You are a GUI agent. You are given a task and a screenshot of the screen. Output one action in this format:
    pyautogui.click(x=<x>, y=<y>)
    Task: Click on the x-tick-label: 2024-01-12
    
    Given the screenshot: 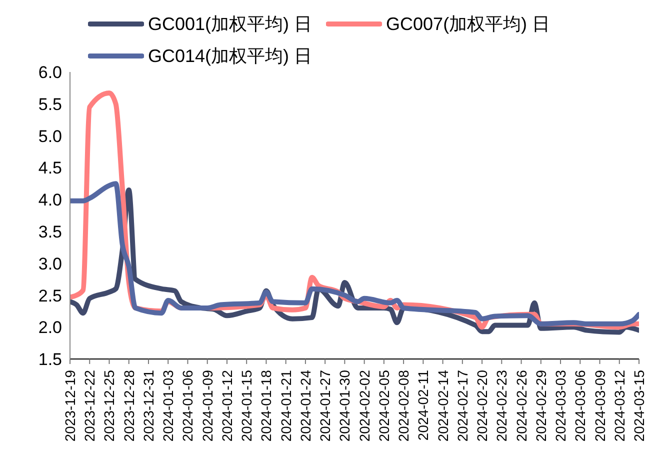 What is the action you would take?
    pyautogui.click(x=226, y=406)
    